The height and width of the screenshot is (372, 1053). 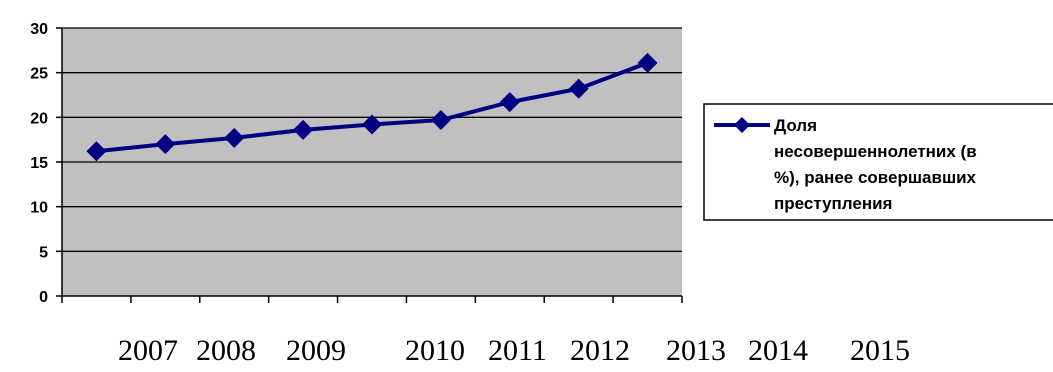 I want to click on data-point-2014, so click(x=578, y=88).